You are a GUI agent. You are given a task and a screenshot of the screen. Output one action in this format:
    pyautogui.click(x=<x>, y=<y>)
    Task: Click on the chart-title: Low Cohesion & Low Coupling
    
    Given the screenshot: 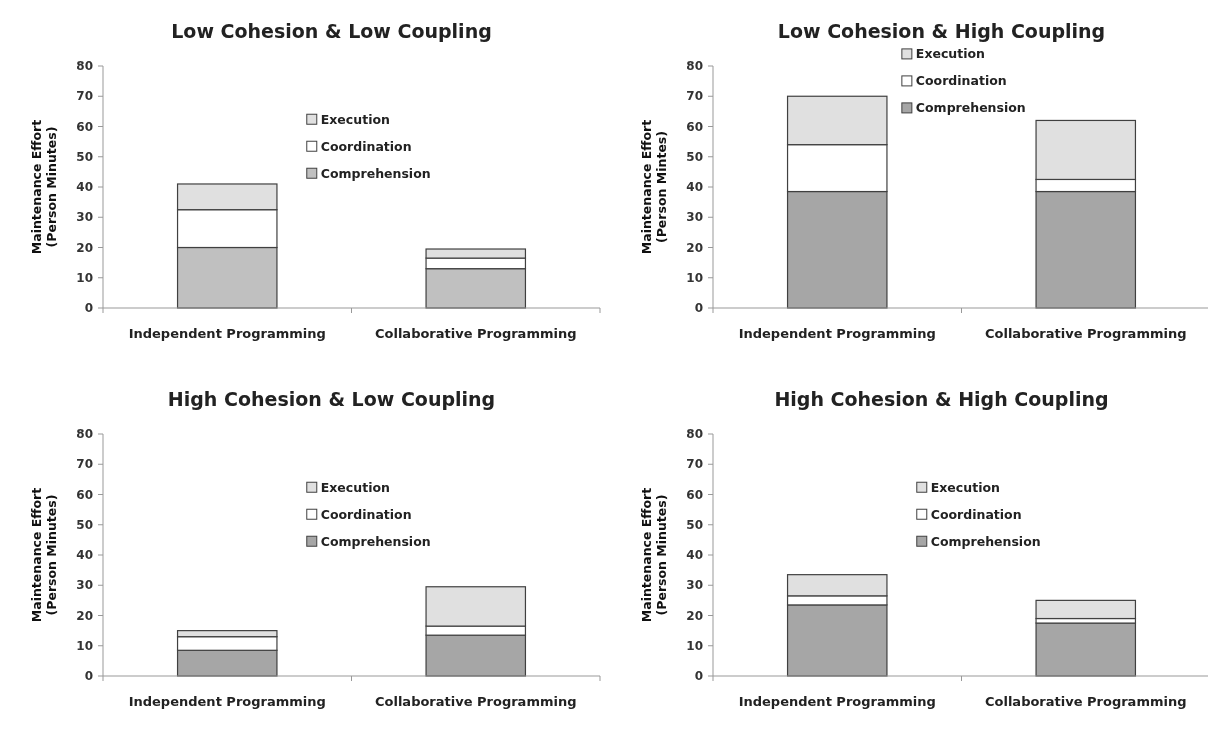 What is the action you would take?
    pyautogui.click(x=331, y=31)
    